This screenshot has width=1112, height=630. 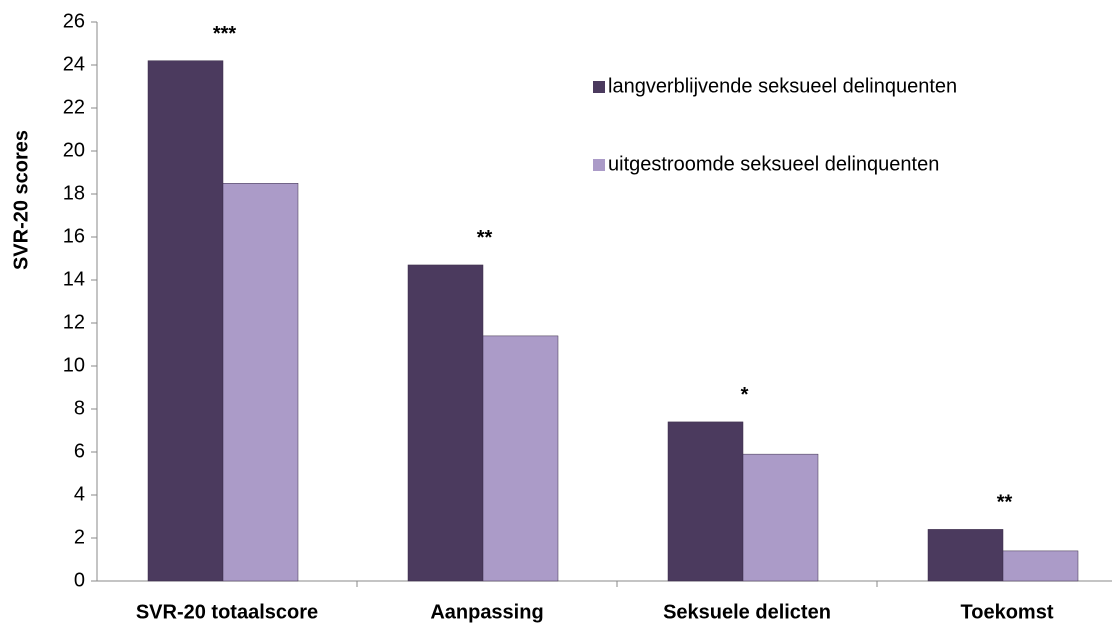 I want to click on y-tick-label: 12, so click(x=74, y=322).